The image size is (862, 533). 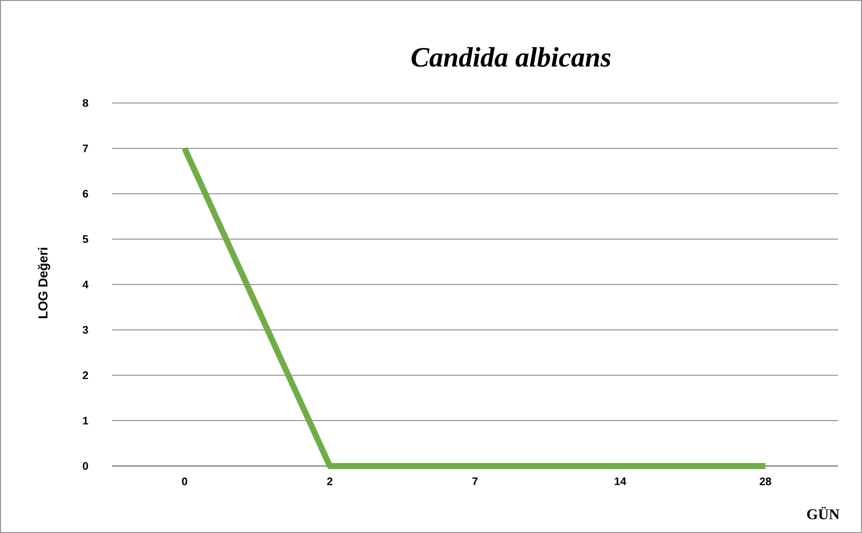 What do you see at coordinates (85, 375) in the screenshot?
I see `y-tick-label: 2` at bounding box center [85, 375].